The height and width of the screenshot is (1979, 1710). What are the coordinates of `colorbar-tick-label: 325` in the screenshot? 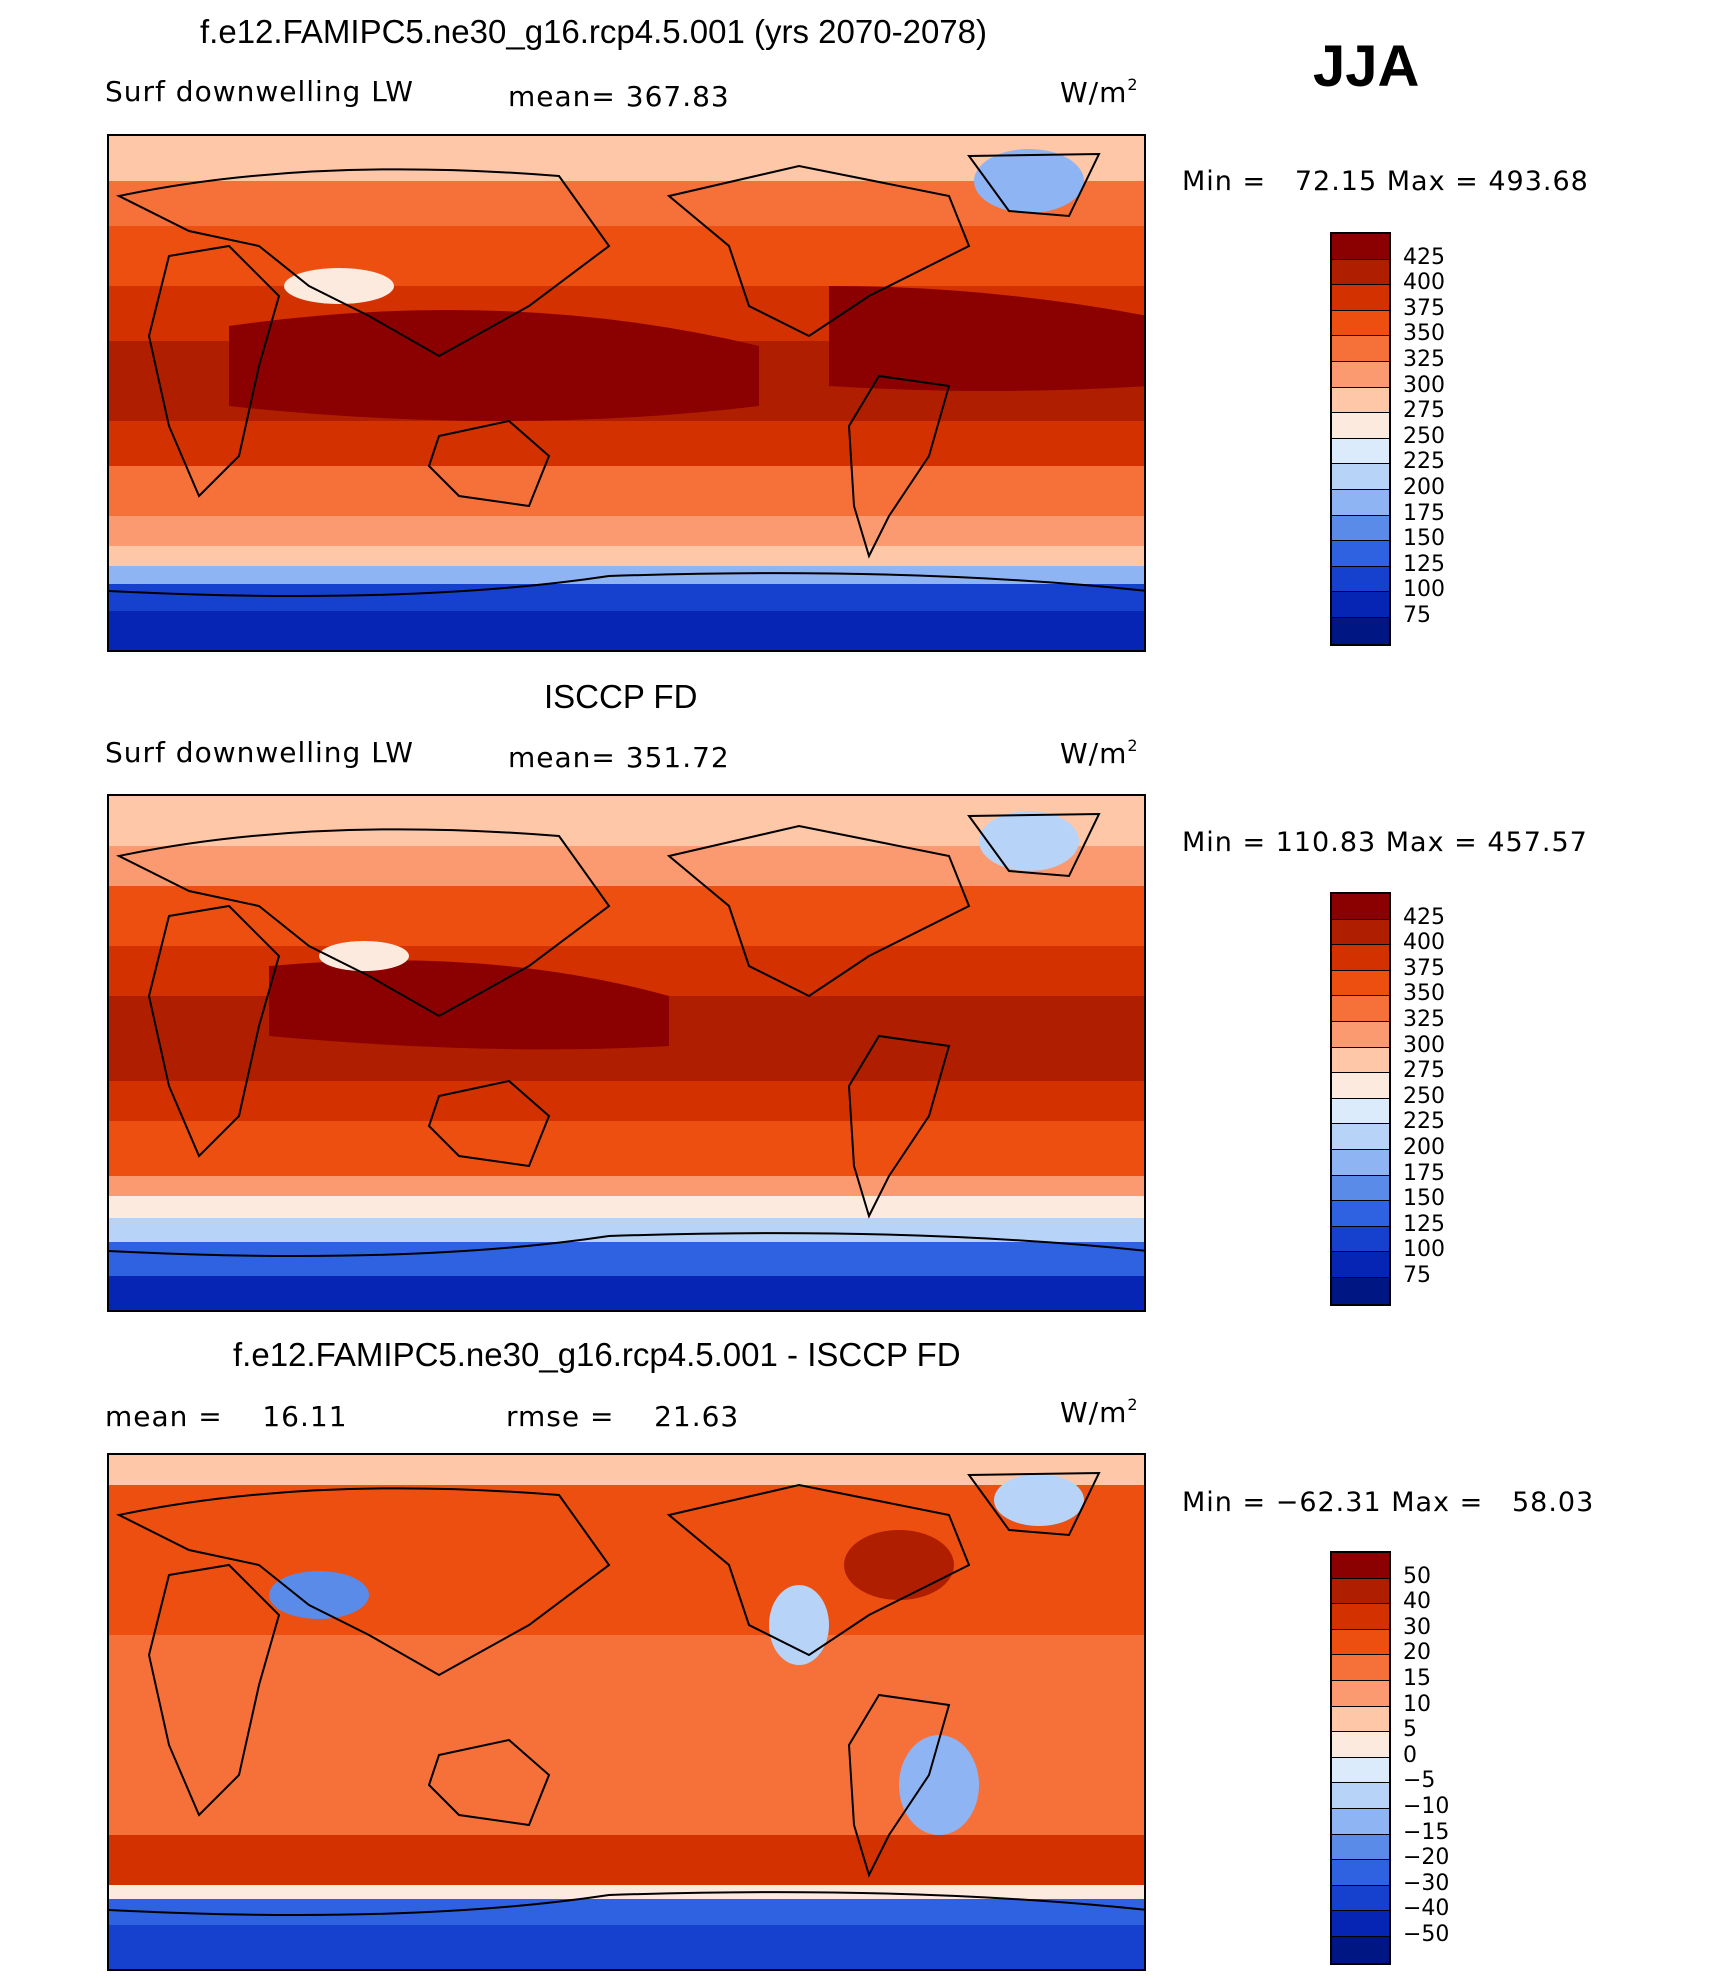 It's located at (1424, 1019).